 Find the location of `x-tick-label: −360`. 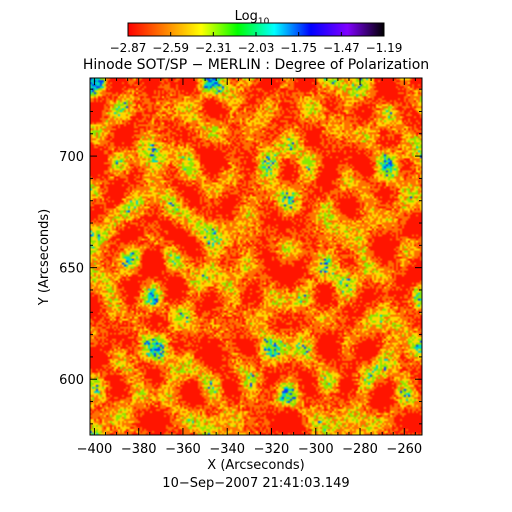

x-tick-label: −360 is located at coordinates (183, 449).